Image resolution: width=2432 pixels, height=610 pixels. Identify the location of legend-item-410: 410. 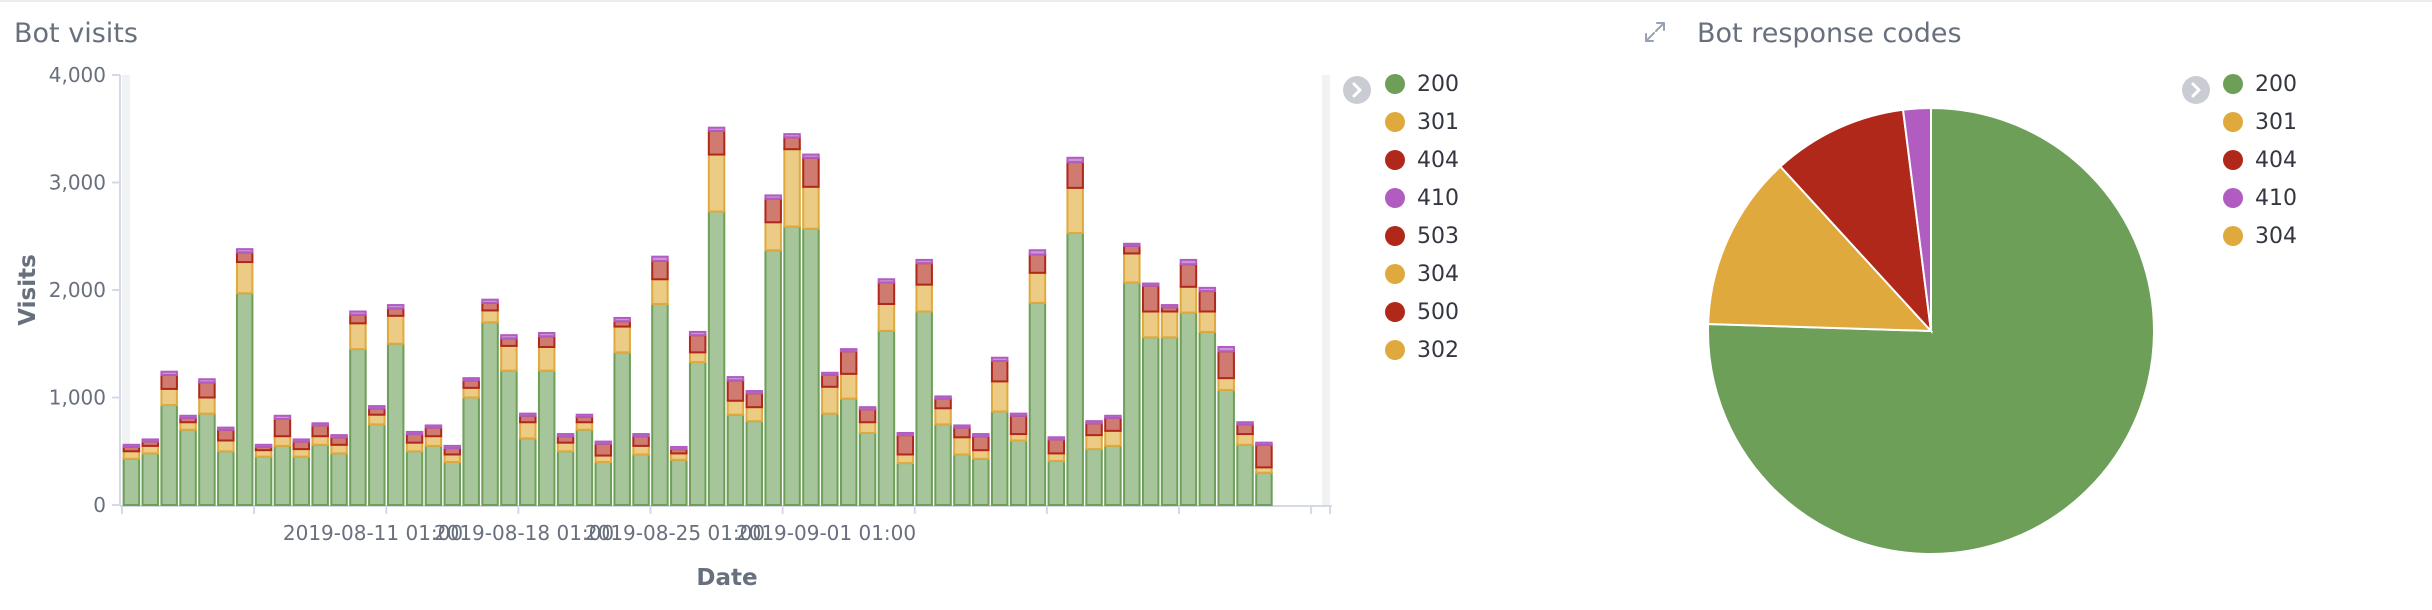
(1422, 198).